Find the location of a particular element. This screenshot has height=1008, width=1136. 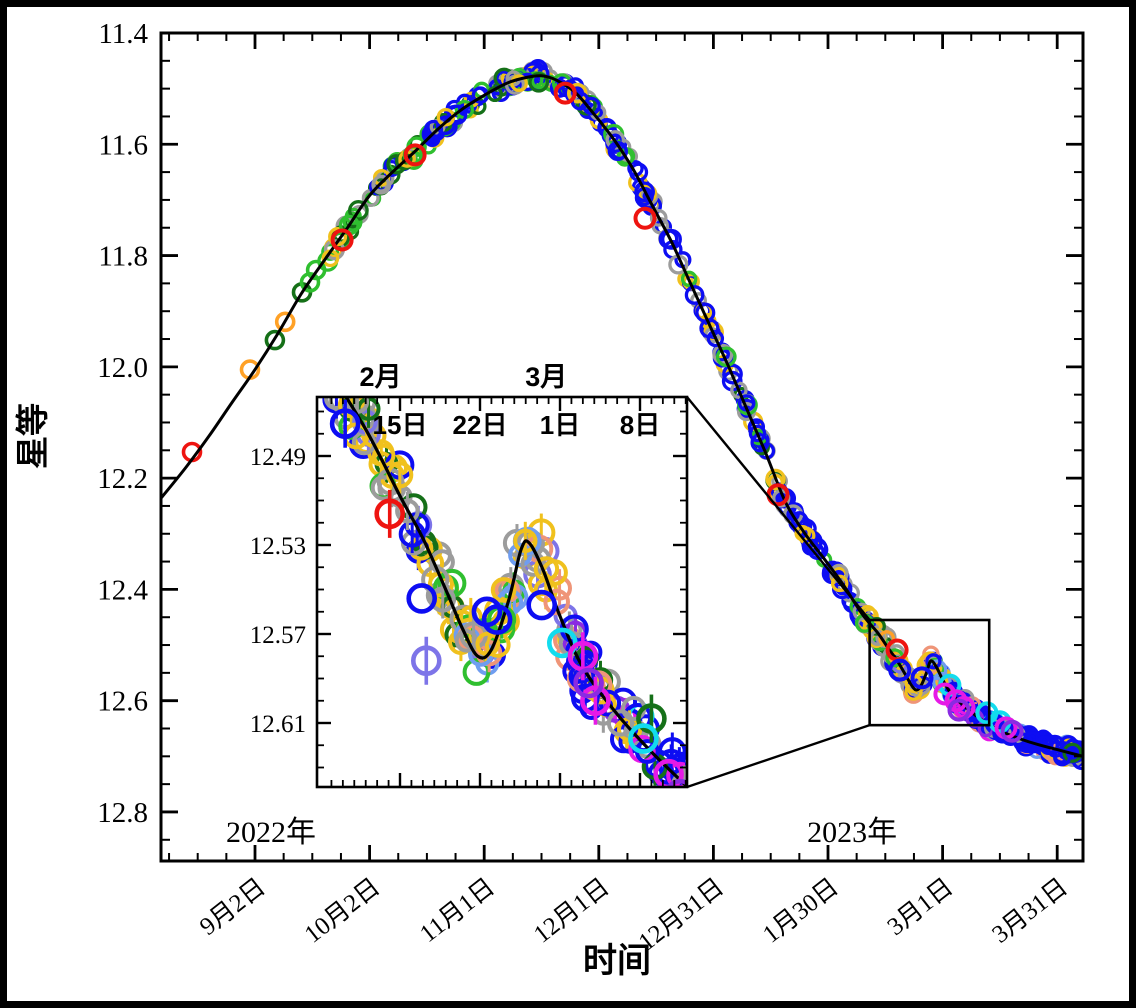

y-tick-label: 12.0 is located at coordinates (122, 368).